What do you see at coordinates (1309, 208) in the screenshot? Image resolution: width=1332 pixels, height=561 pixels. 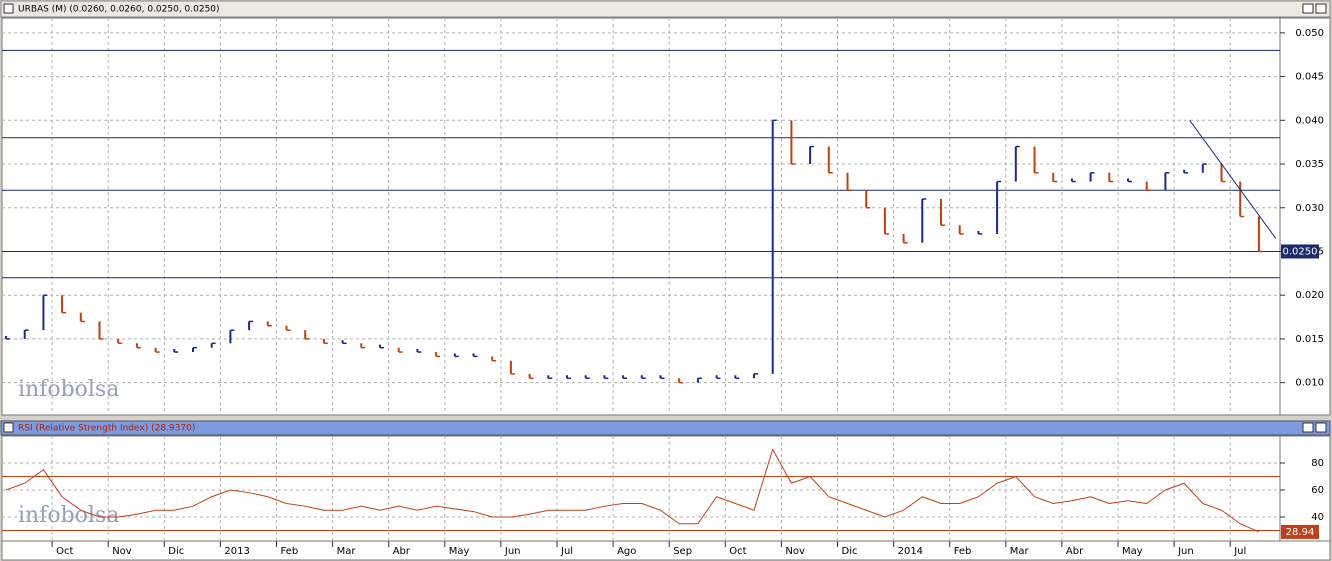 I see `y-tick-label: 0.030` at bounding box center [1309, 208].